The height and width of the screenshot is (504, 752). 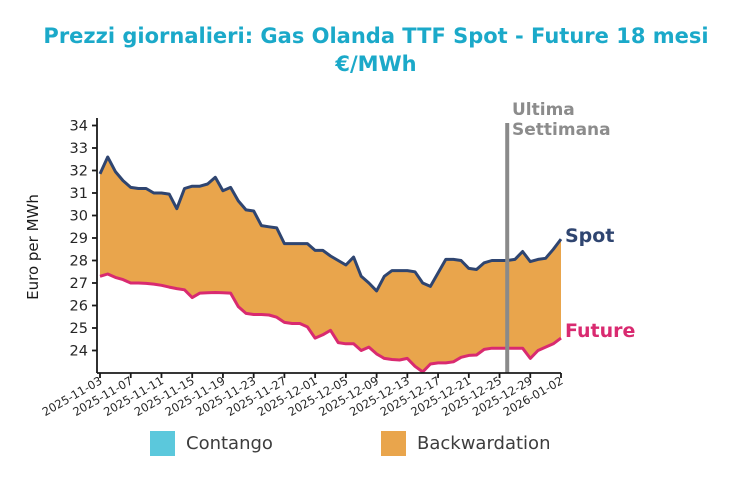 What do you see at coordinates (79, 307) in the screenshot?
I see `y-tick-label: 26` at bounding box center [79, 307].